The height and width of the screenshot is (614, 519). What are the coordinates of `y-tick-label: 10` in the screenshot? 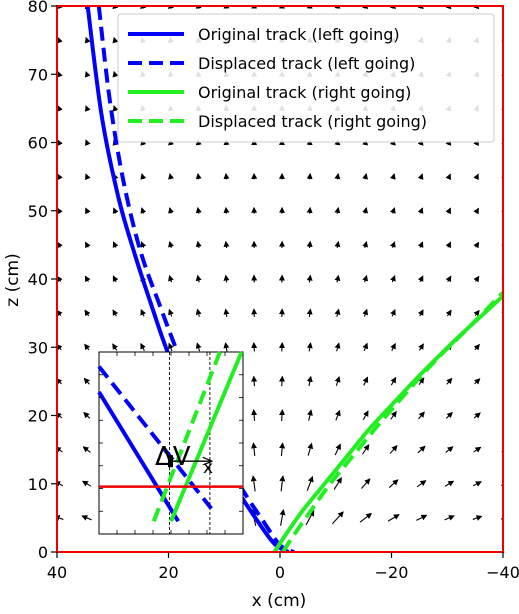 It's located at (38, 484).